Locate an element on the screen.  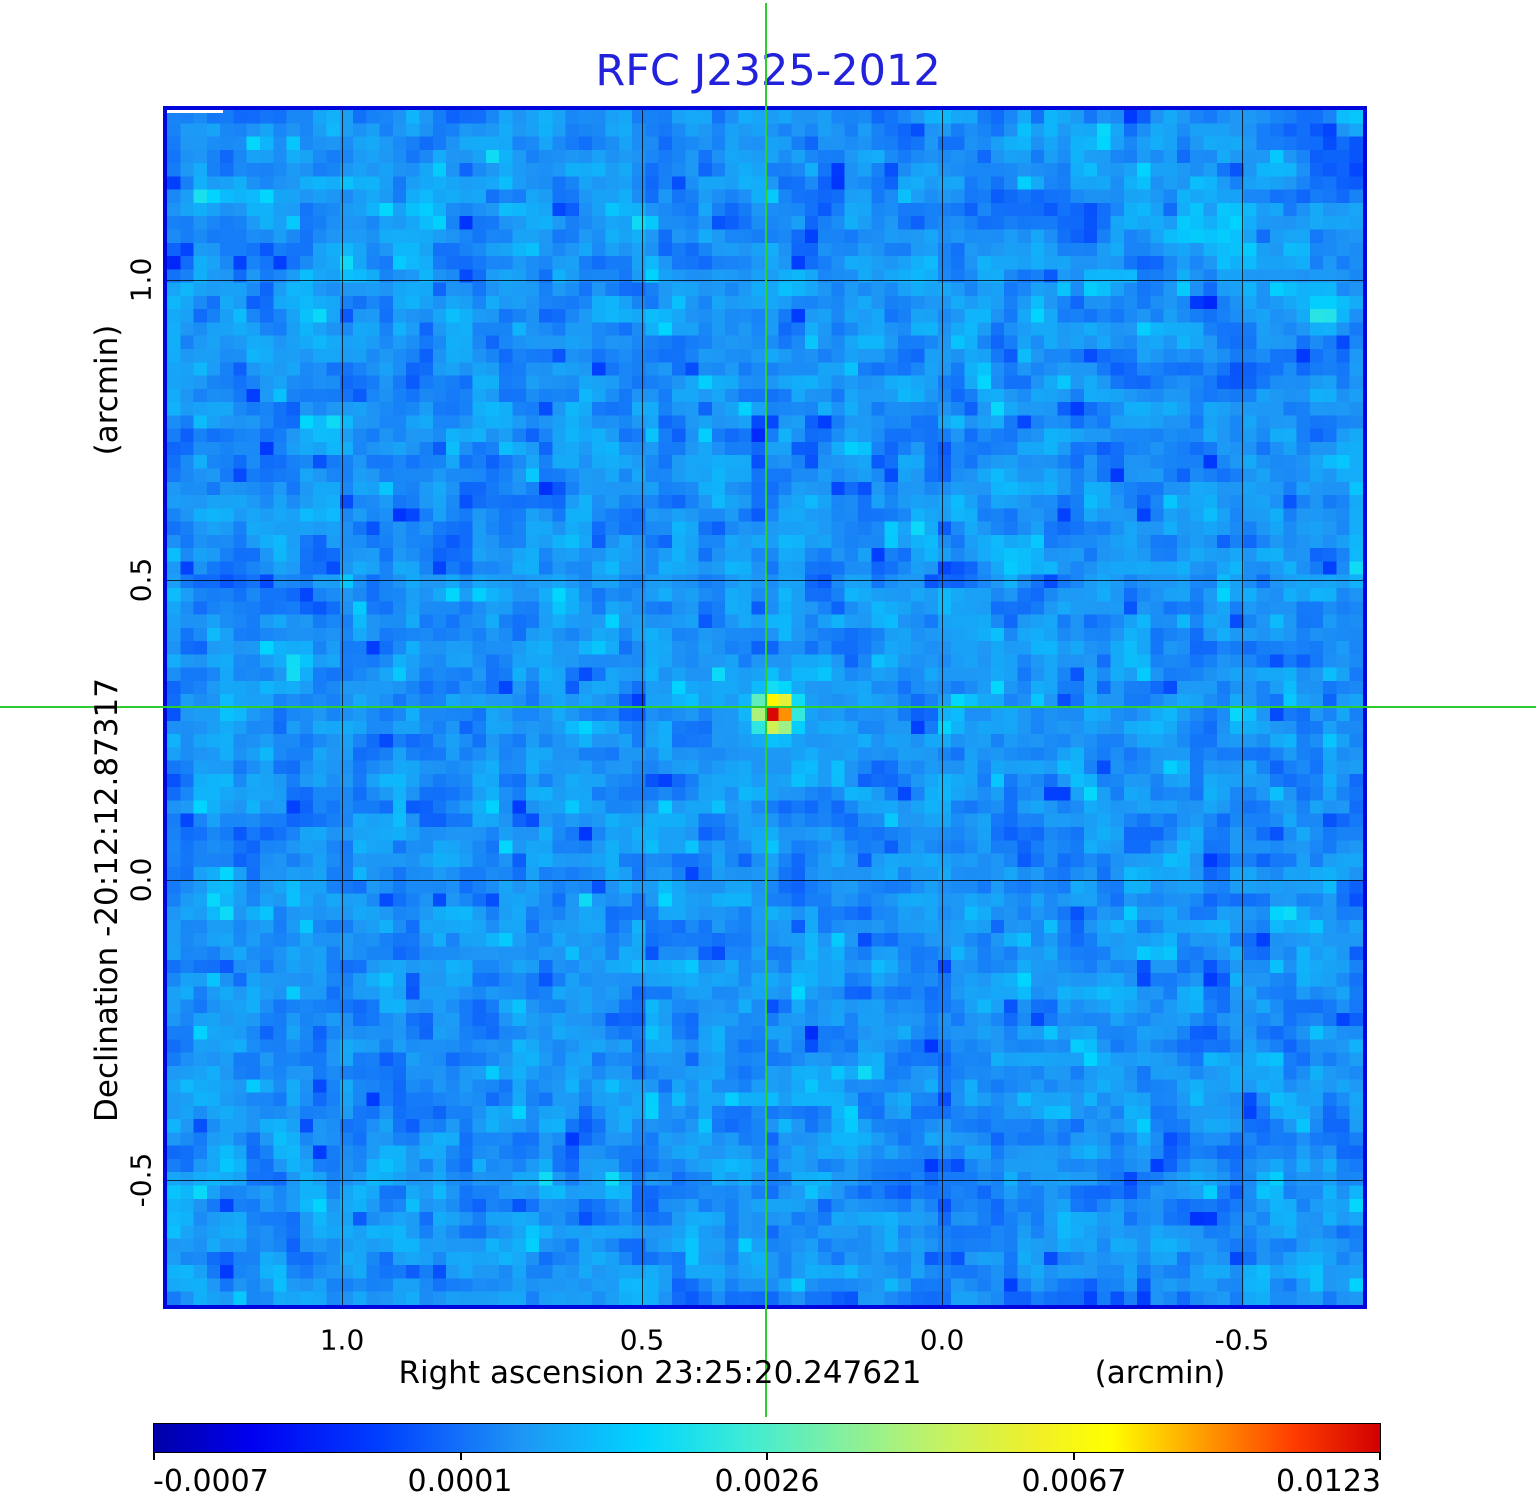
x-tick-label: 1.0 is located at coordinates (342, 1340).